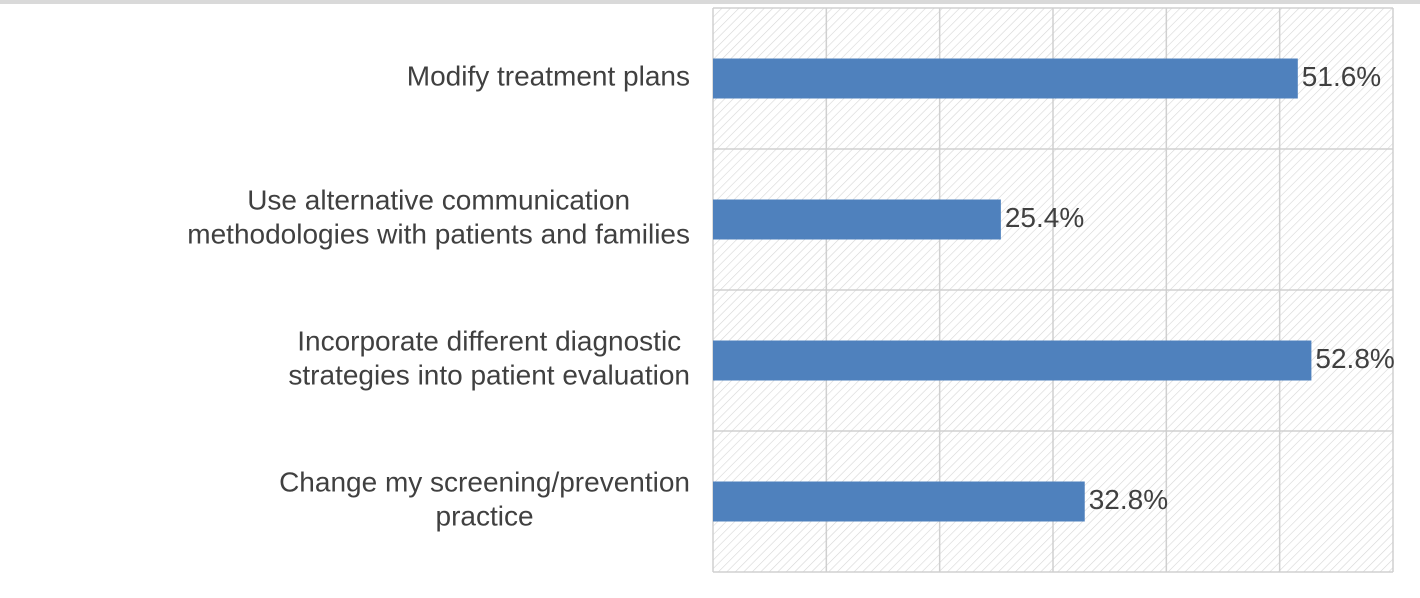 This screenshot has width=1420, height=598. Describe the element at coordinates (1128, 499) in the screenshot. I see `value-label: 32.8%` at that location.